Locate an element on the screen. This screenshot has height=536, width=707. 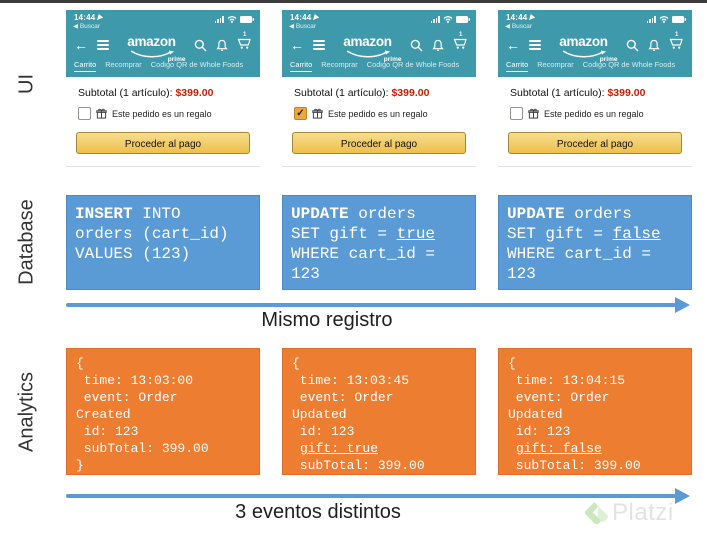
caption-same-record: Mismo registro is located at coordinates (327, 320).